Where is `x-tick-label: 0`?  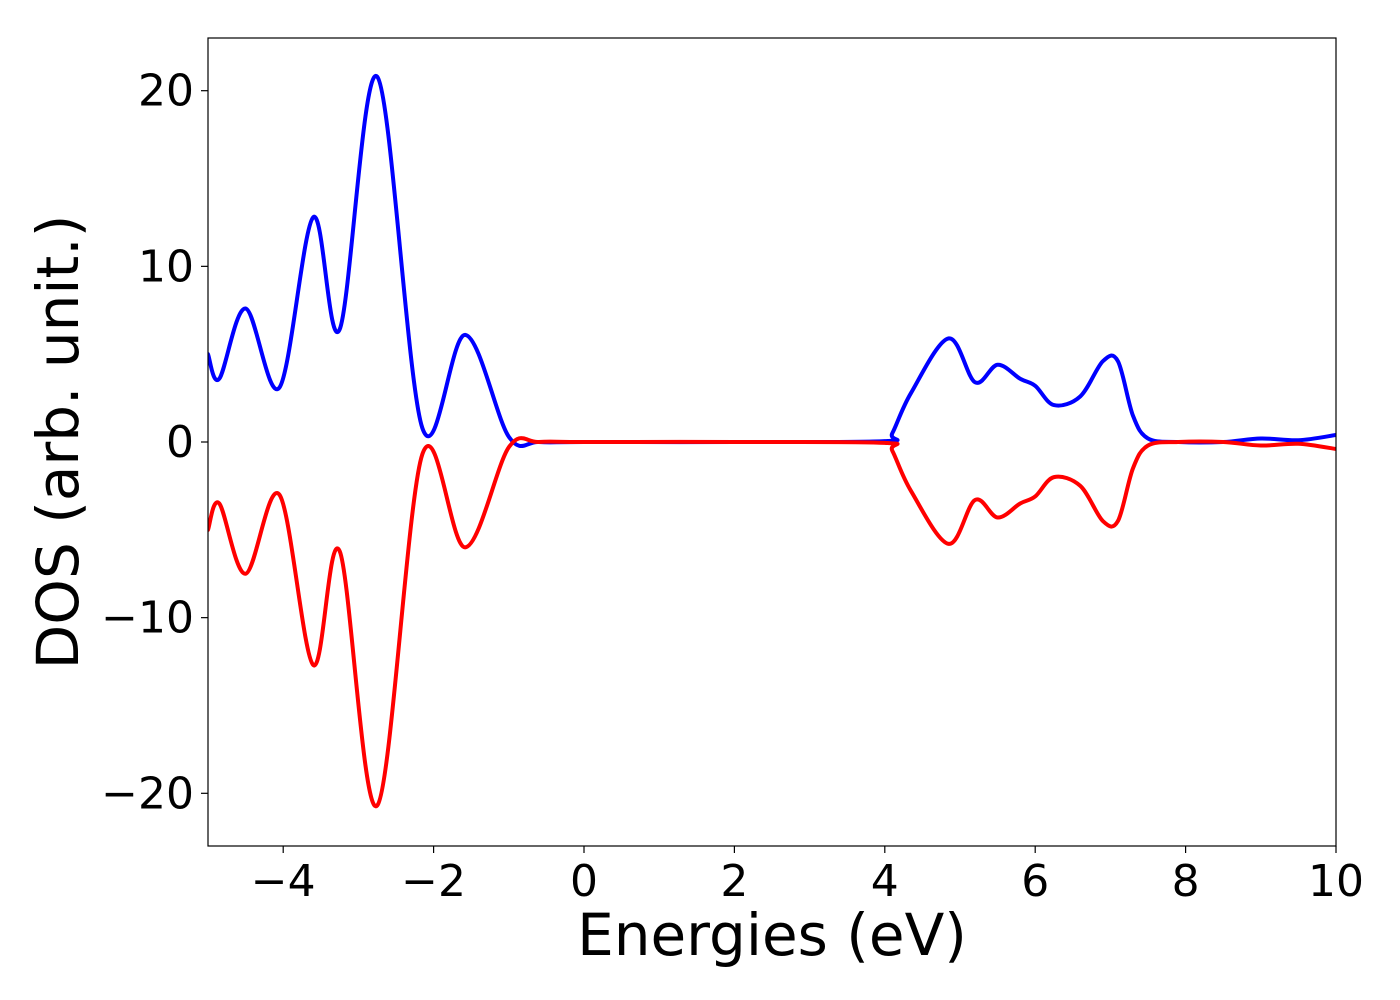
x-tick-label: 0 is located at coordinates (584, 881).